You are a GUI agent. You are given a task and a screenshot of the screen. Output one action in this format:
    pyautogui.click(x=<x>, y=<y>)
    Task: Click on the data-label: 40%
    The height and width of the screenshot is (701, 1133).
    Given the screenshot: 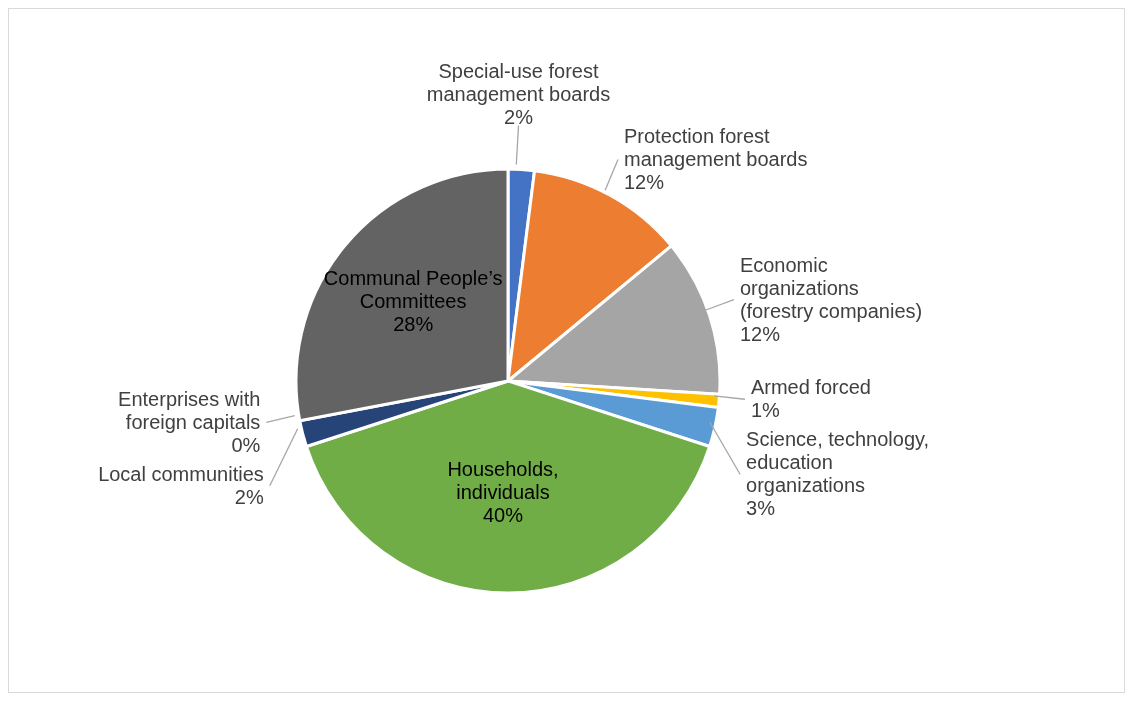 What is the action you would take?
    pyautogui.click(x=503, y=515)
    